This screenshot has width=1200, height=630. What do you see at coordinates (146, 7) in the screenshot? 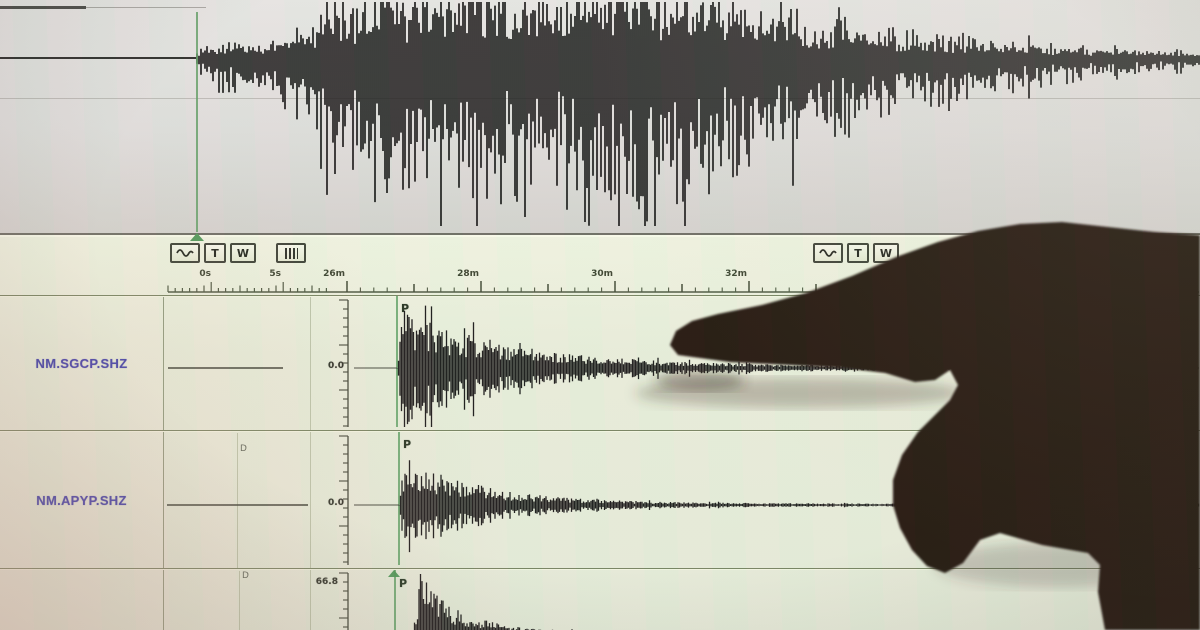
I see `paper-edge-mark-faint` at bounding box center [146, 7].